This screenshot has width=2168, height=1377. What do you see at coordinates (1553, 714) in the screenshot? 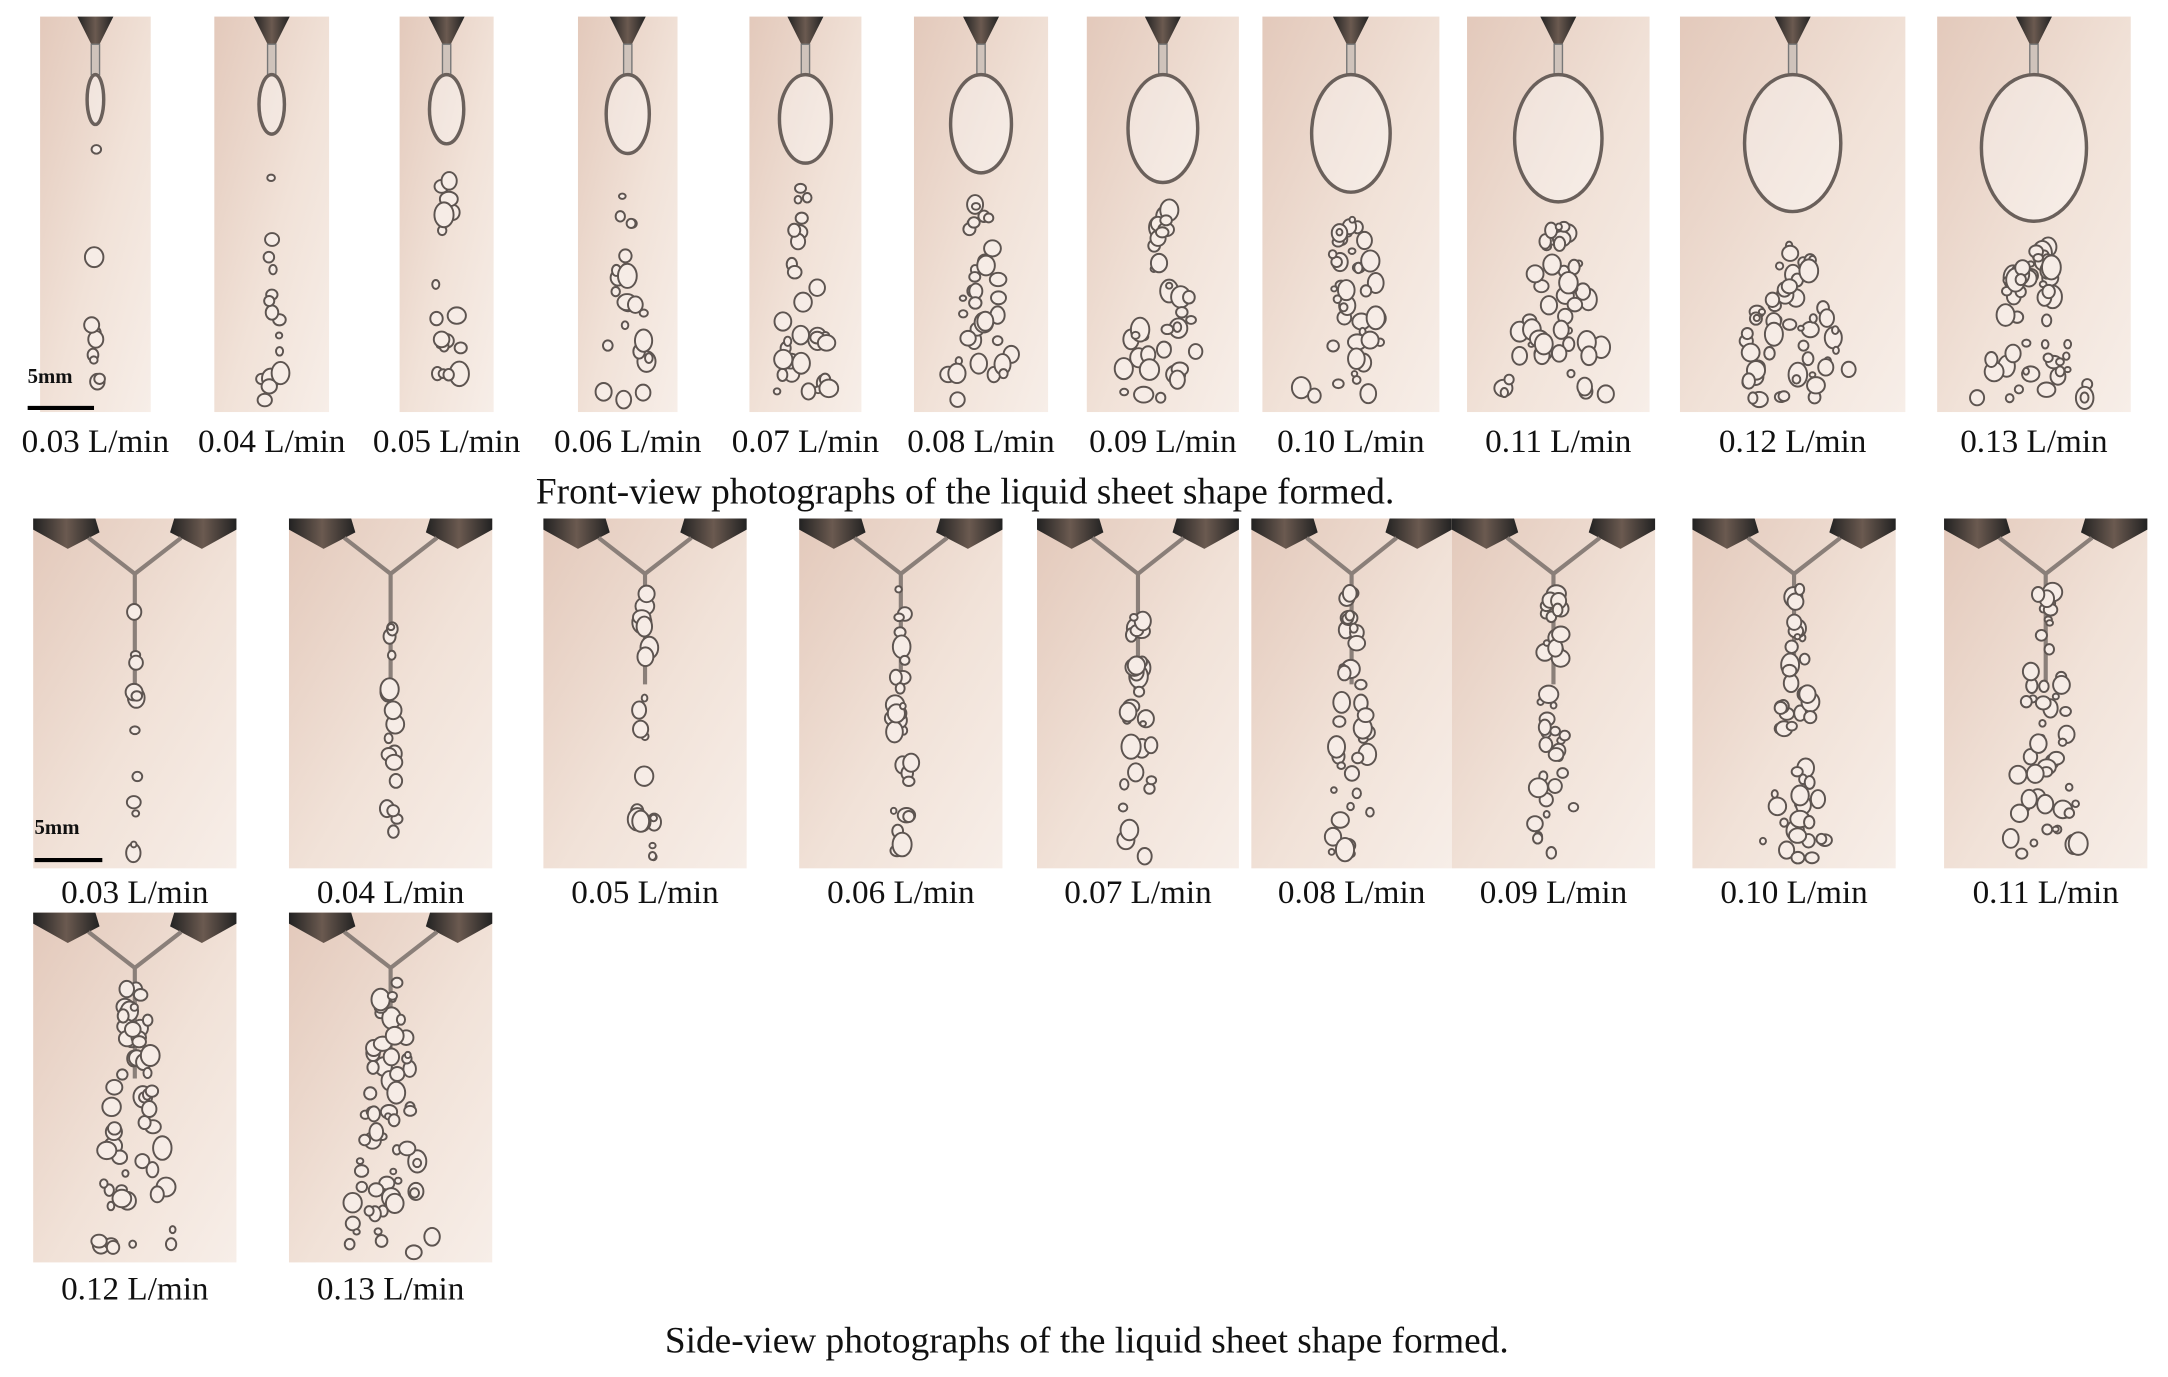
I see `side-photo: 0.09 L/min` at bounding box center [1553, 714].